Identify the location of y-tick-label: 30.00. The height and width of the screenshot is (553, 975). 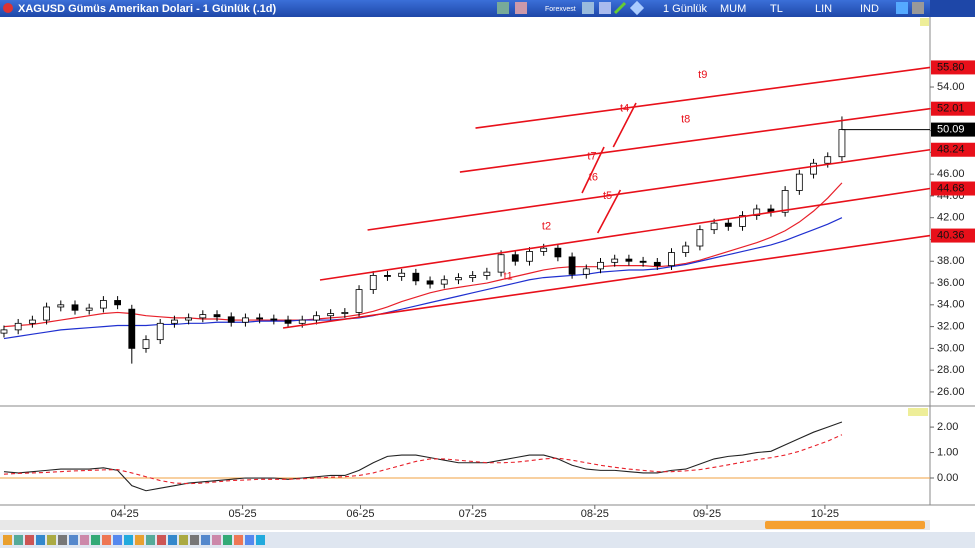
(951, 348).